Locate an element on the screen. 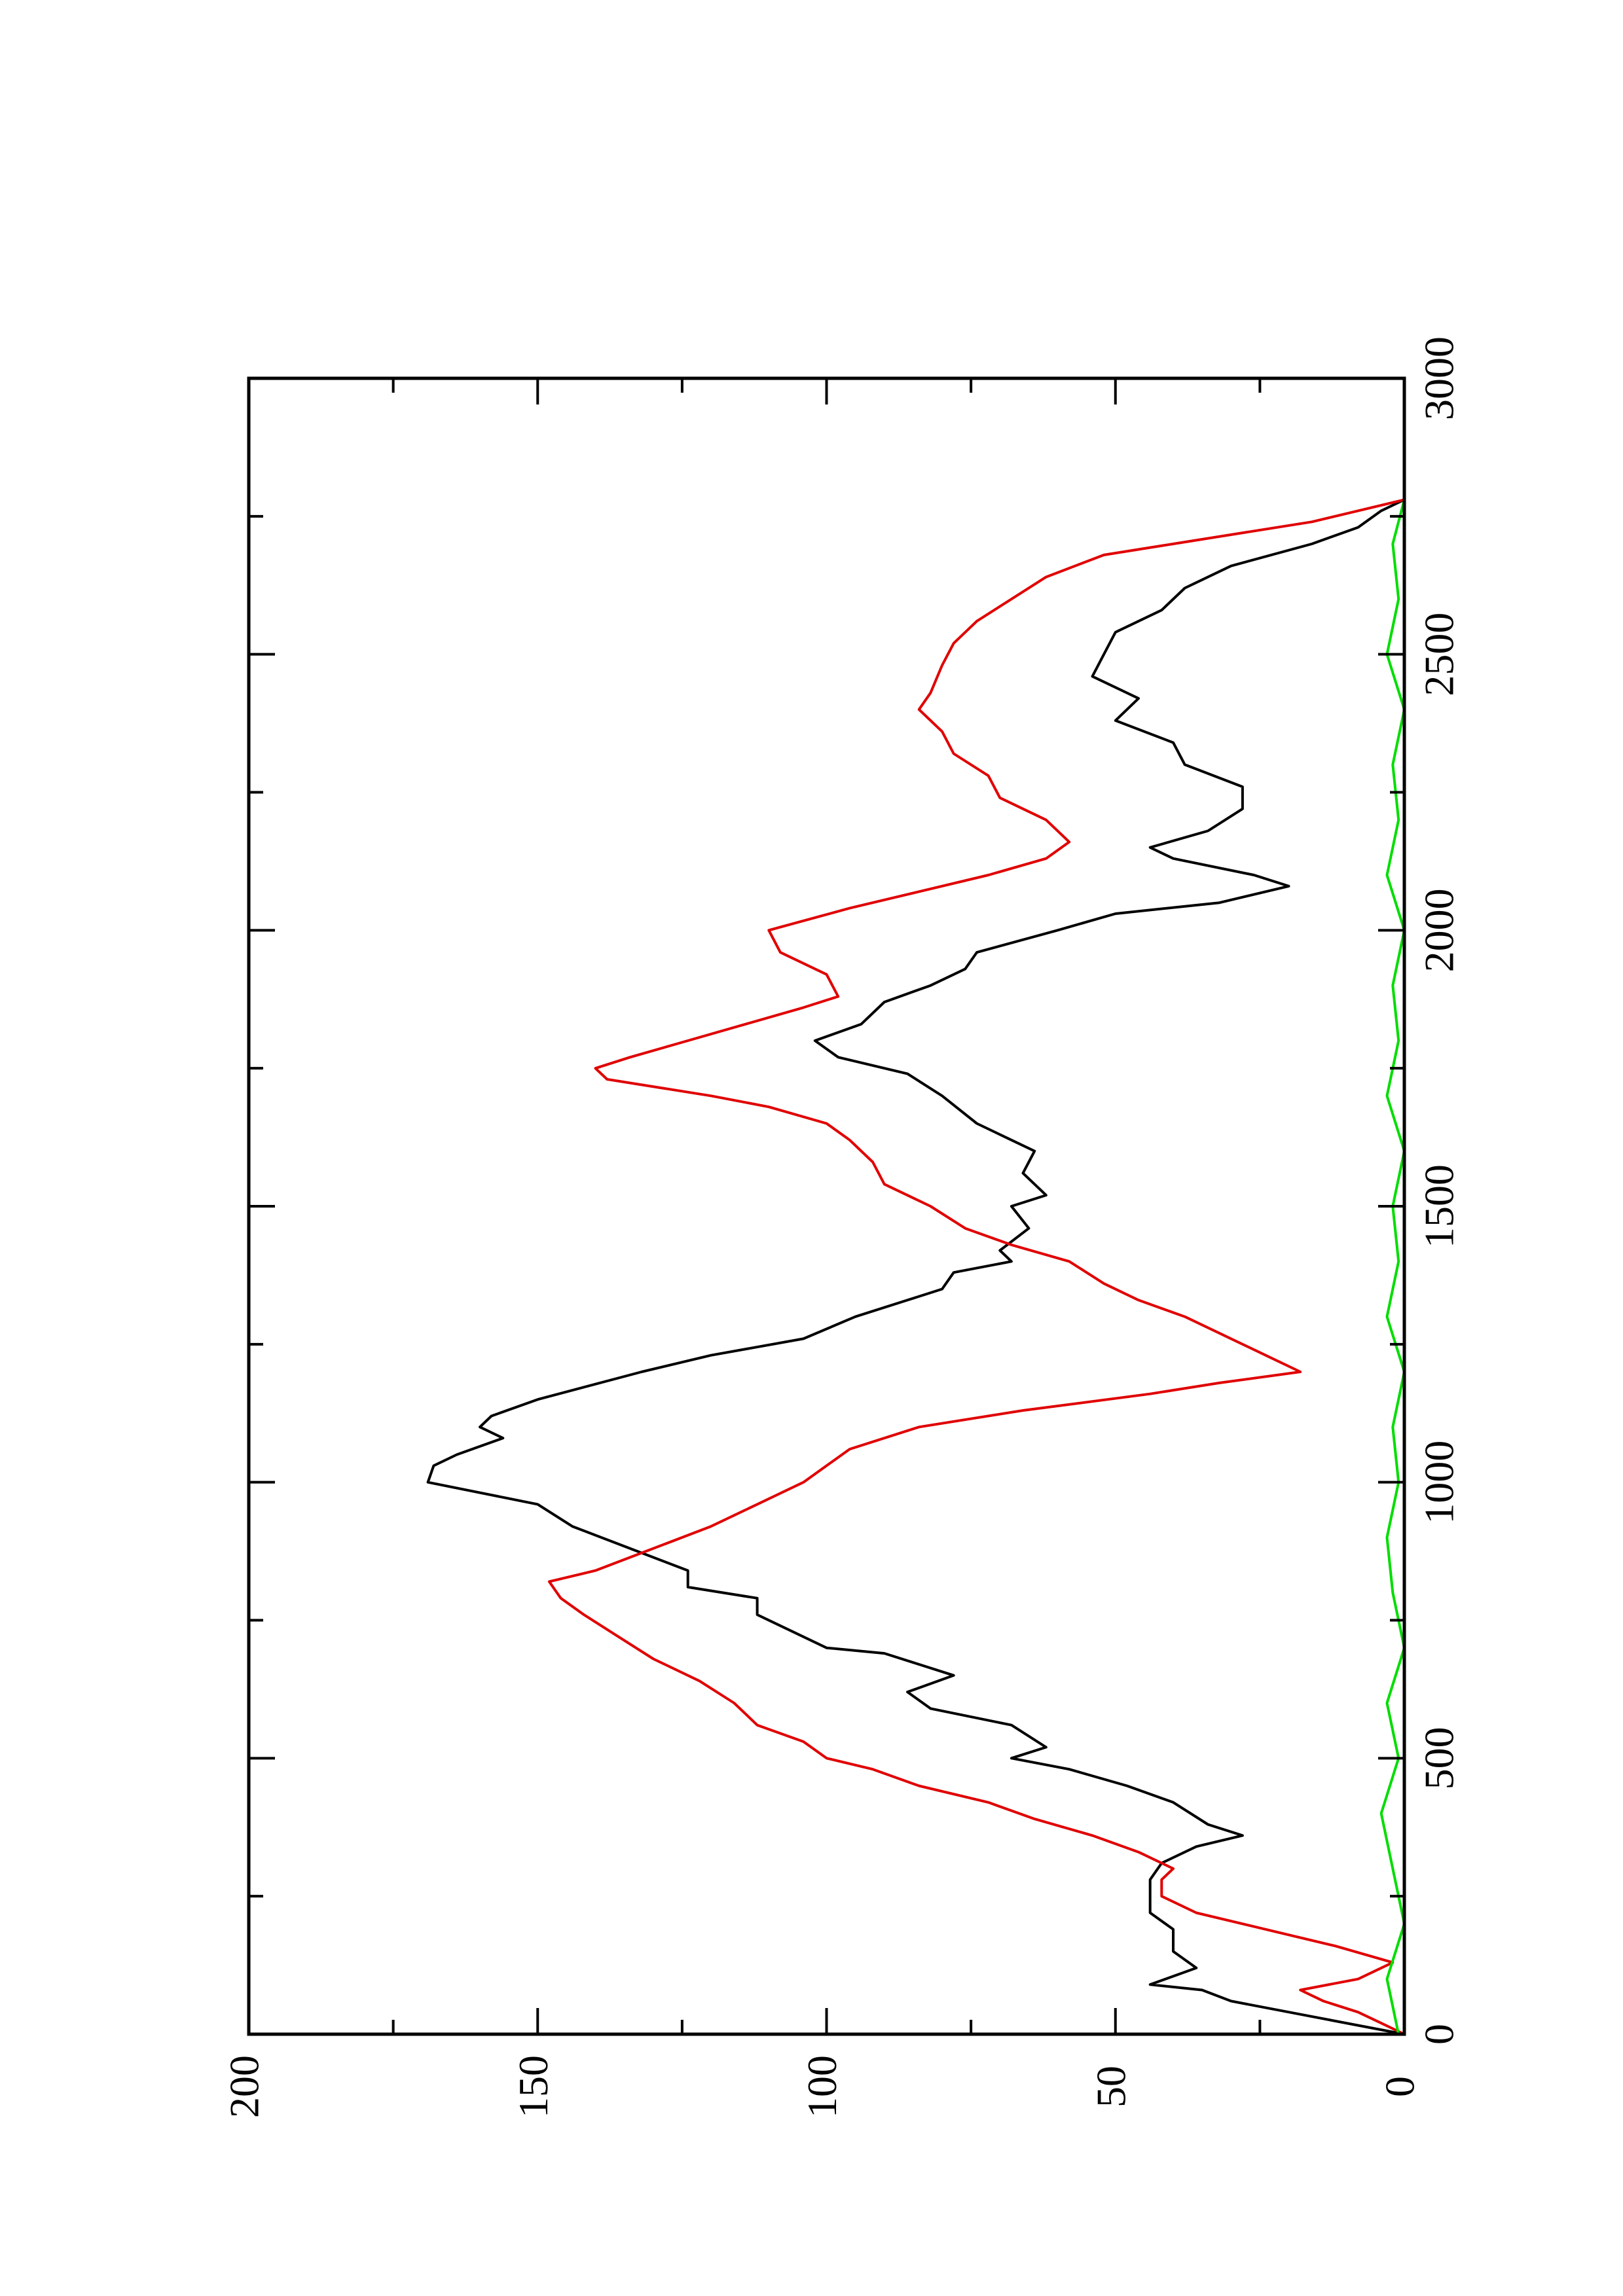  x-tick-label: 1000 is located at coordinates (1439, 1482).